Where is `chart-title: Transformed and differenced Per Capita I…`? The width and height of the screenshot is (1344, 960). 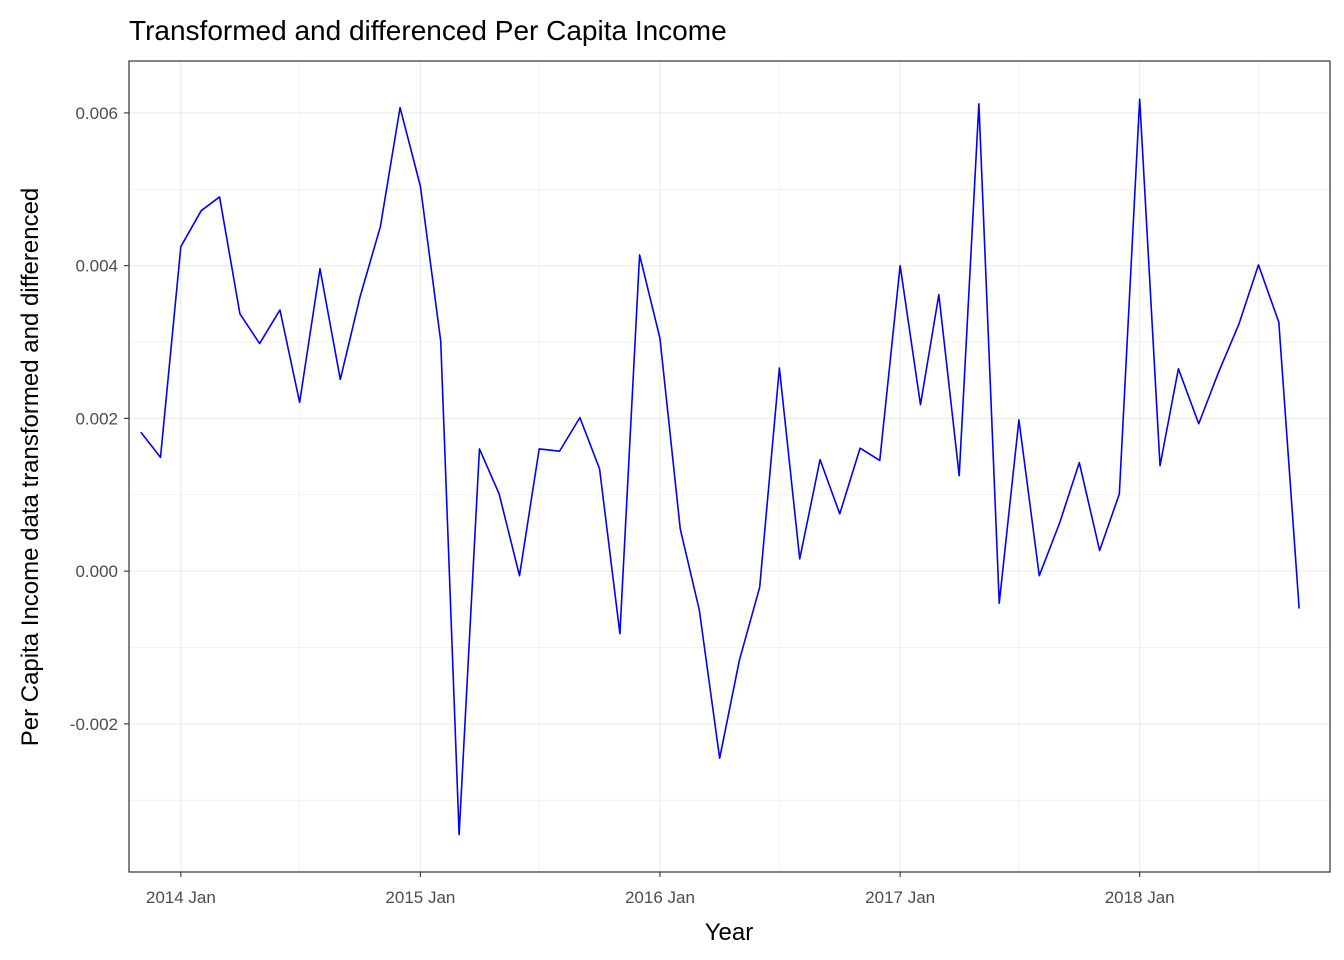 chart-title: Transformed and differenced Per Capita I… is located at coordinates (428, 30).